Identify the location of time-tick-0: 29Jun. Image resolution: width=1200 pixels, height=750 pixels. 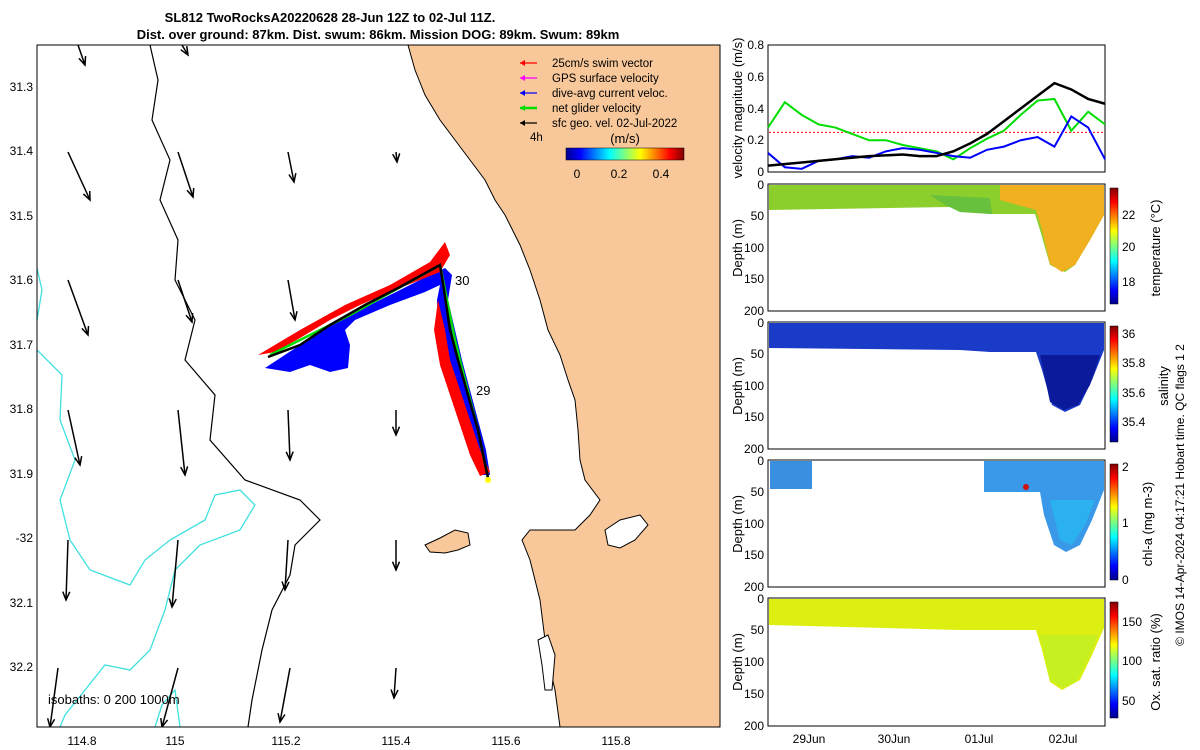
(809, 739).